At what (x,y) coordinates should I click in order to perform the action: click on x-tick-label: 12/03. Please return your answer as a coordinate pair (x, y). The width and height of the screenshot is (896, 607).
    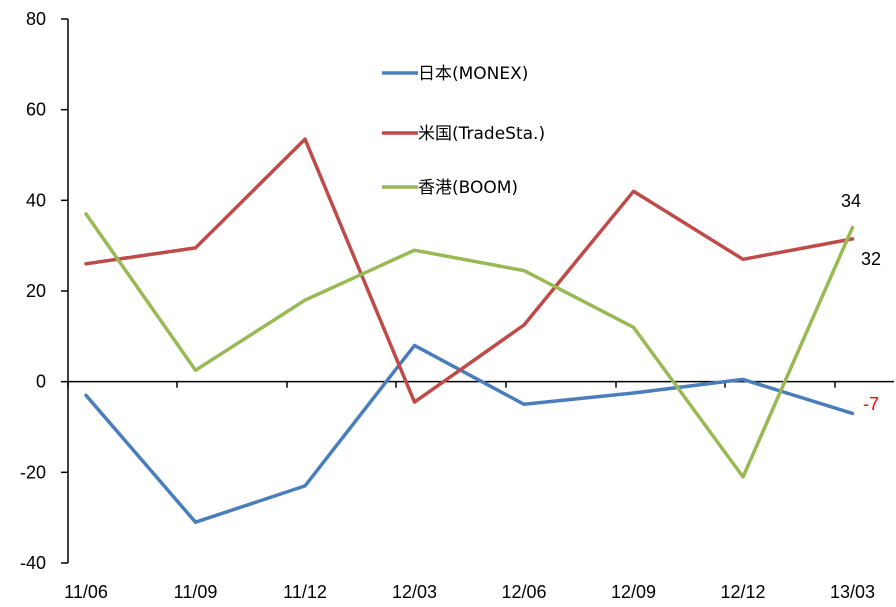
    Looking at the image, I should click on (414, 592).